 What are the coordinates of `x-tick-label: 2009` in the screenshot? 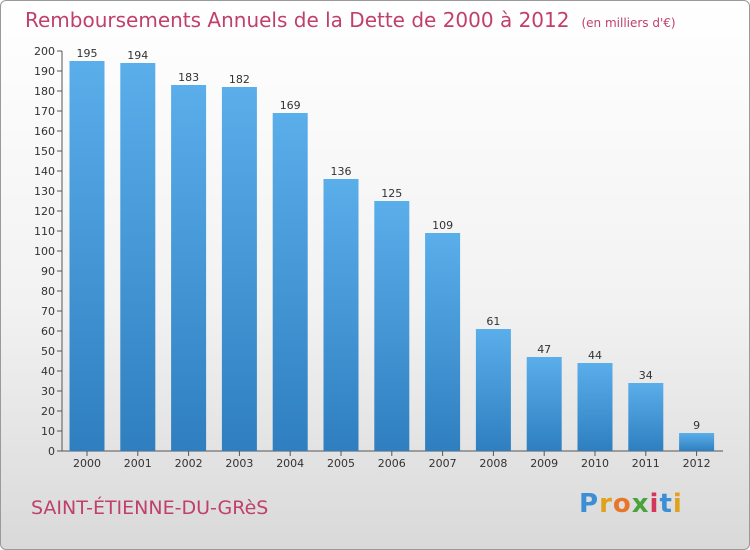 It's located at (544, 463).